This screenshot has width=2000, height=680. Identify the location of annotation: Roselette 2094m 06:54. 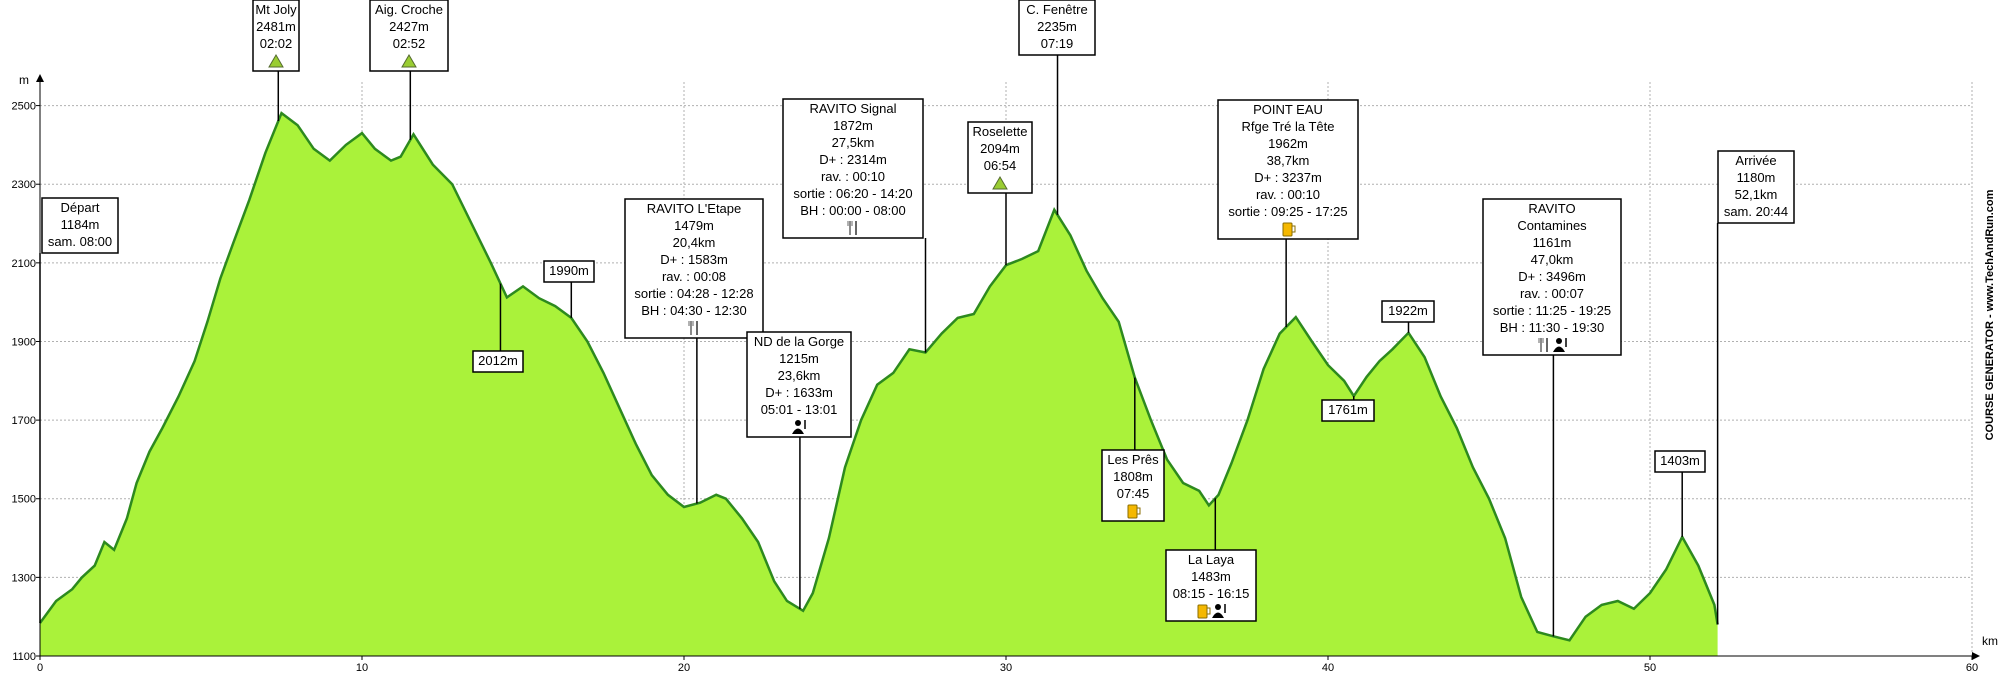
(1000, 193).